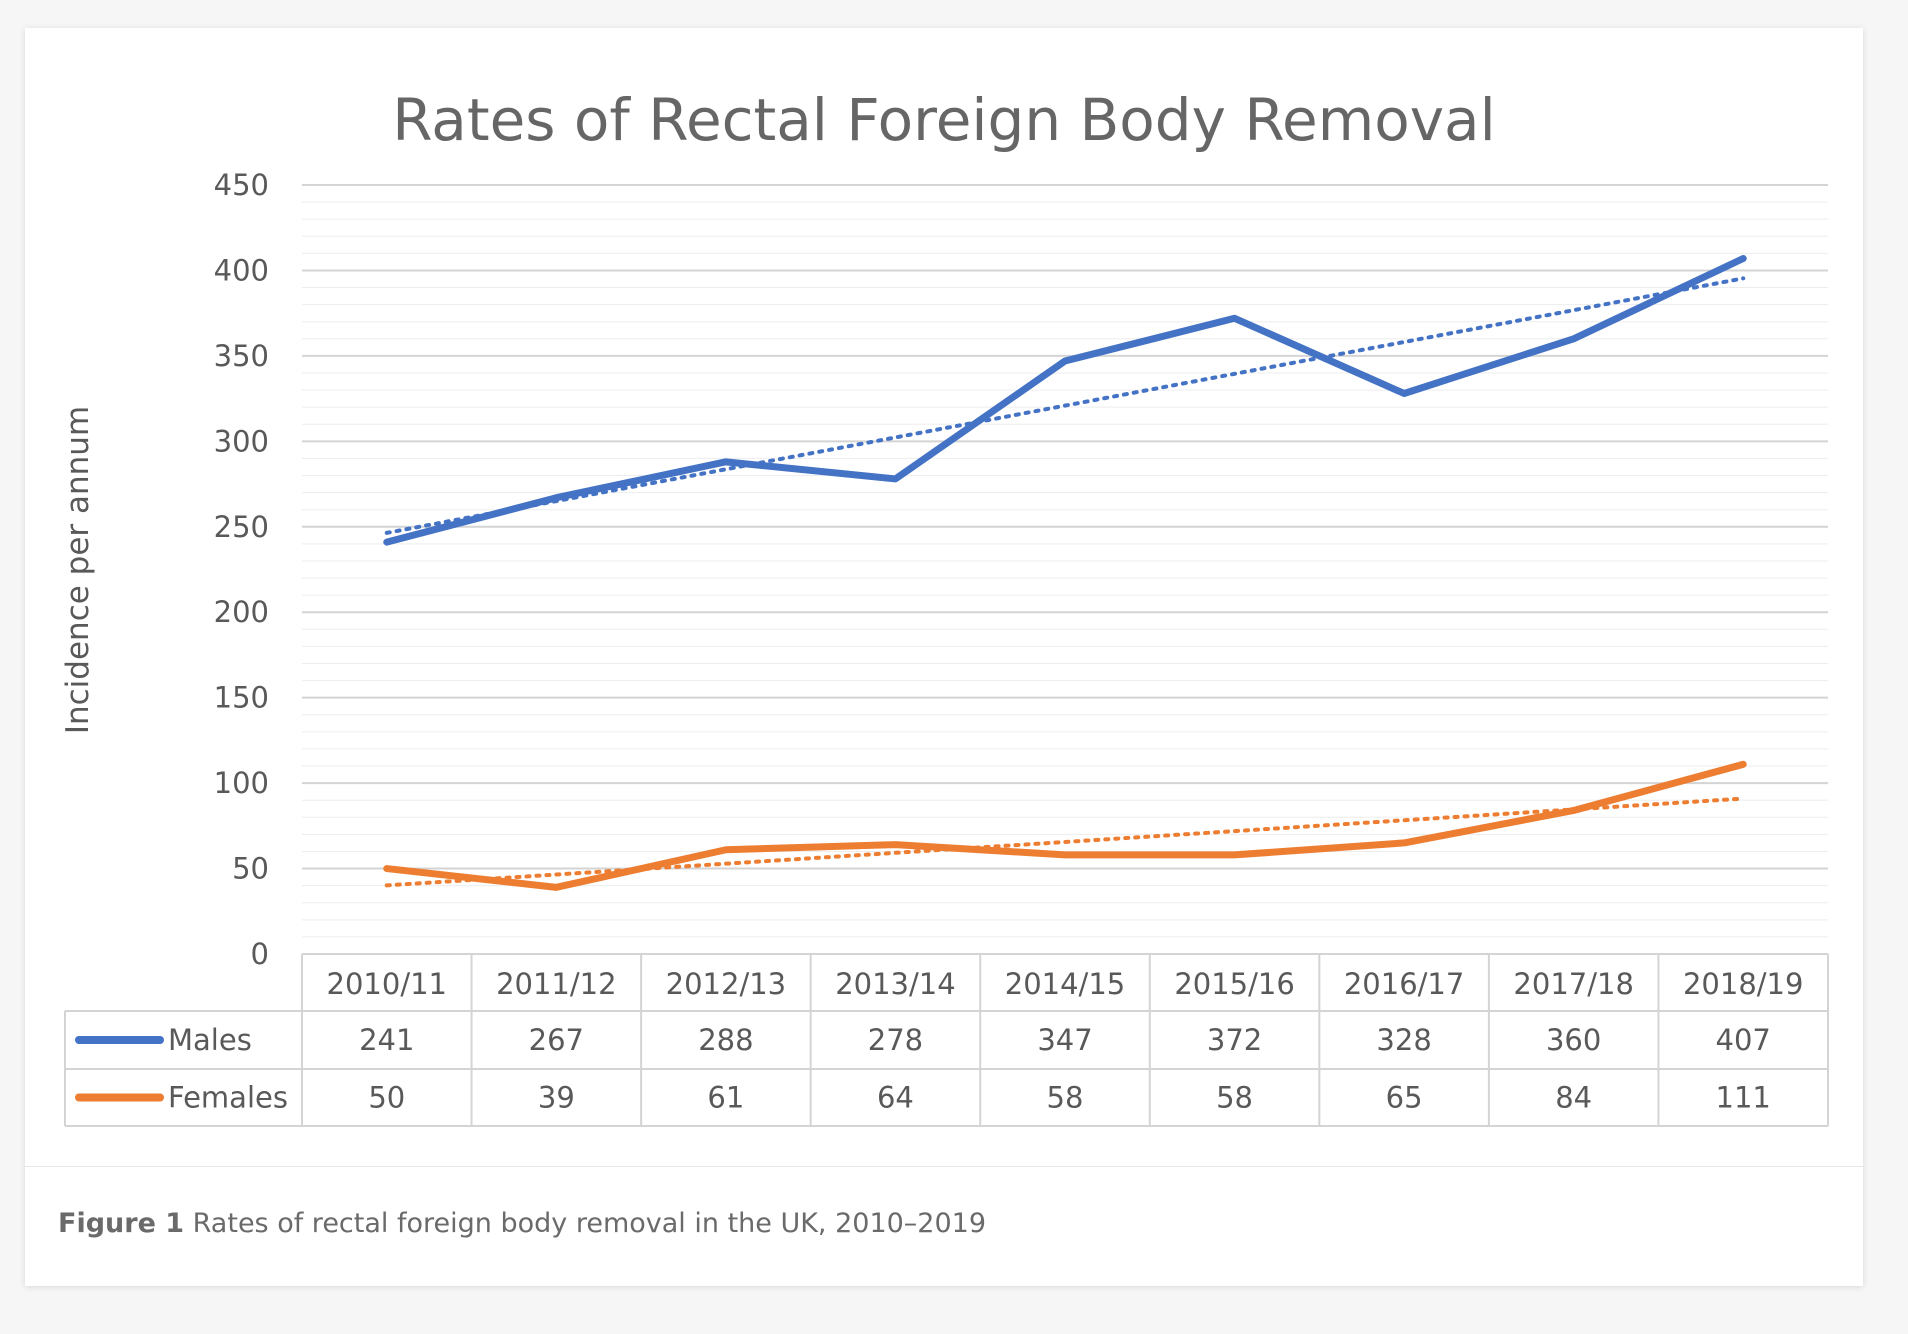 This screenshot has height=1334, width=1908. Describe the element at coordinates (1065, 842) in the screenshot. I see `trendline-females` at that location.